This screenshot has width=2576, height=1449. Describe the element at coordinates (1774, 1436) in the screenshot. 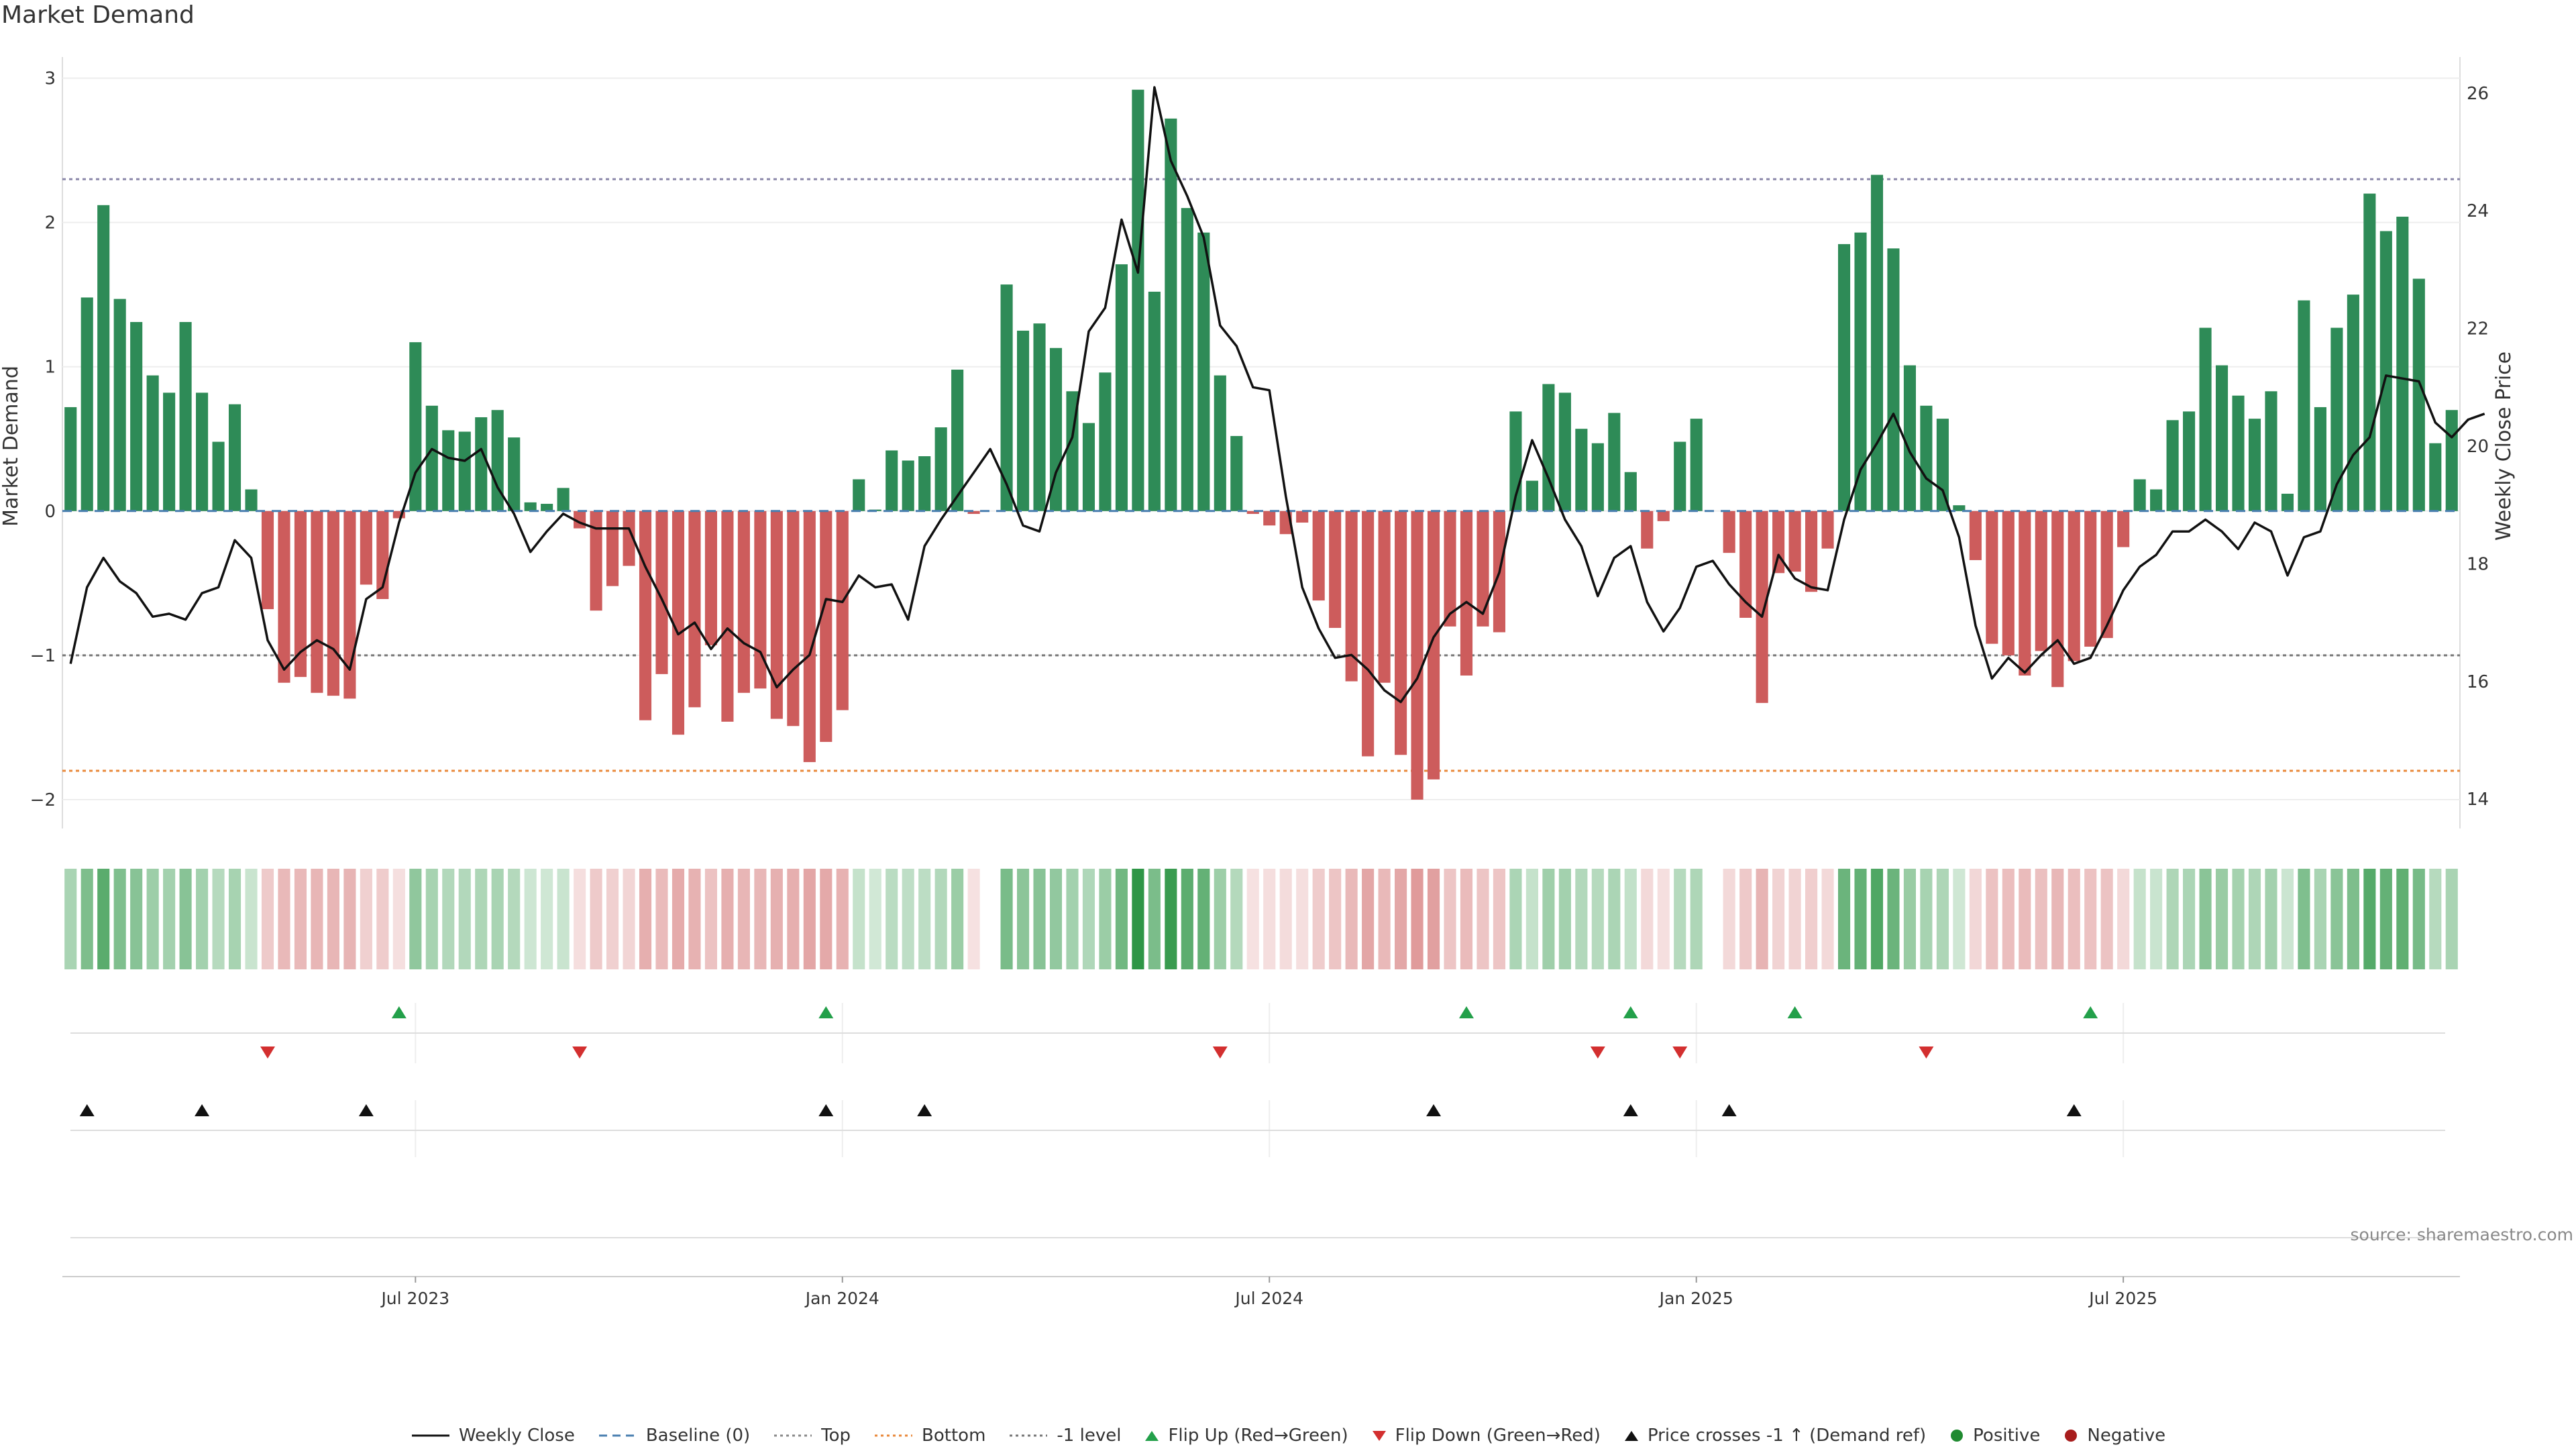

I see `legend-item-price-cross: Price crosses -1 ↑ (Demand ref)` at that location.